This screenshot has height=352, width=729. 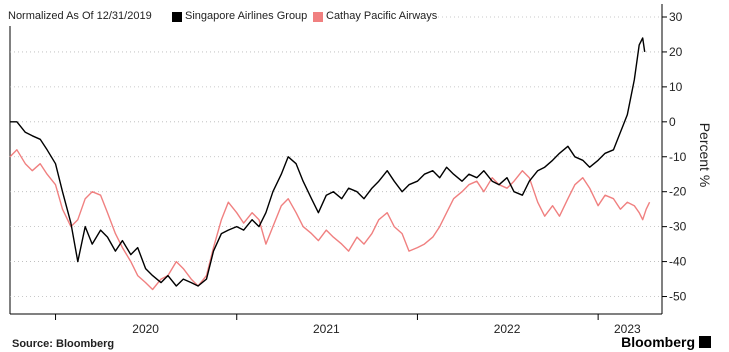 I want to click on y-tick-label: 0, so click(x=672, y=122).